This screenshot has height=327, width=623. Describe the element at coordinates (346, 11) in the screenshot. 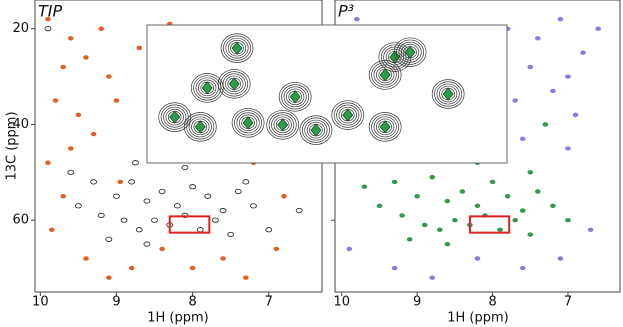

I see `panel-label: P³` at that location.